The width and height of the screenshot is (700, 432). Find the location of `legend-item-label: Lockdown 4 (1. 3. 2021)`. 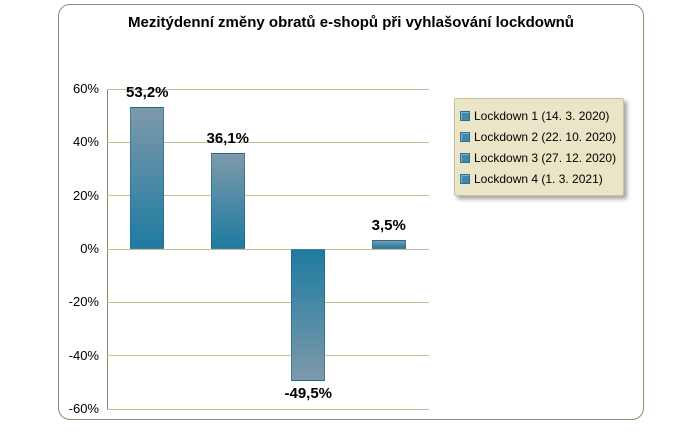

legend-item-label: Lockdown 4 (1. 3. 2021) is located at coordinates (538, 178).